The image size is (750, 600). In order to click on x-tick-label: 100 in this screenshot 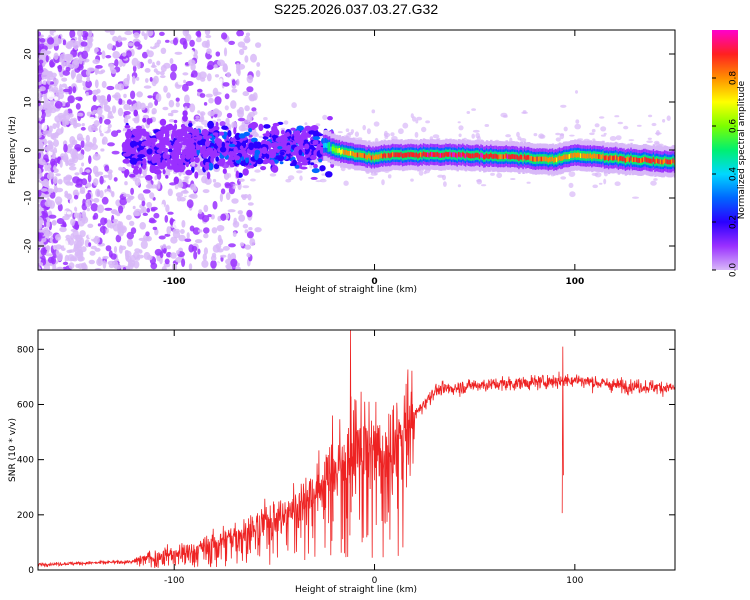, I will do `click(574, 282)`.